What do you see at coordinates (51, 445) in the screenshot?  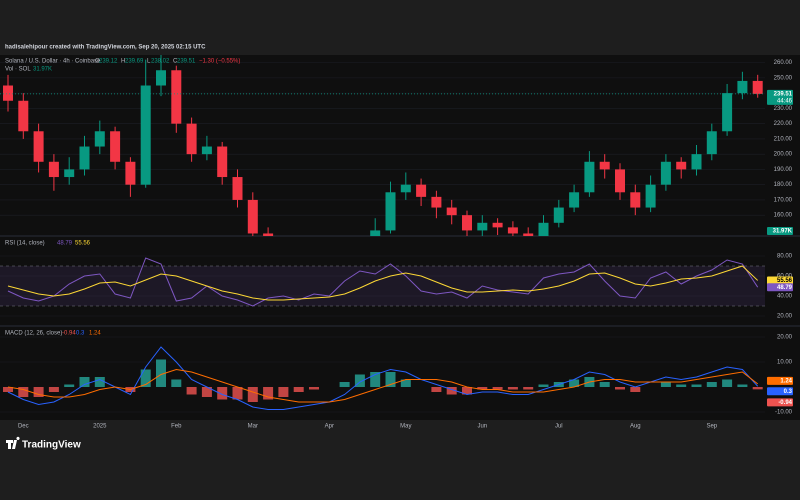 I see `logo-text: TradingView` at bounding box center [51, 445].